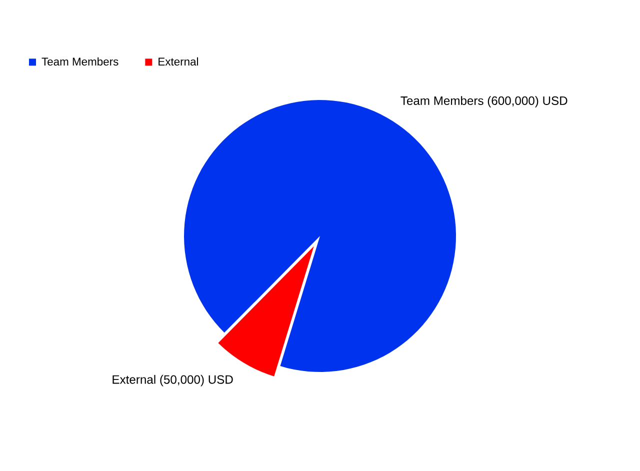 This screenshot has height=471, width=640. Describe the element at coordinates (484, 102) in the screenshot. I see `data-label: Team Members (600,000) USD` at that location.